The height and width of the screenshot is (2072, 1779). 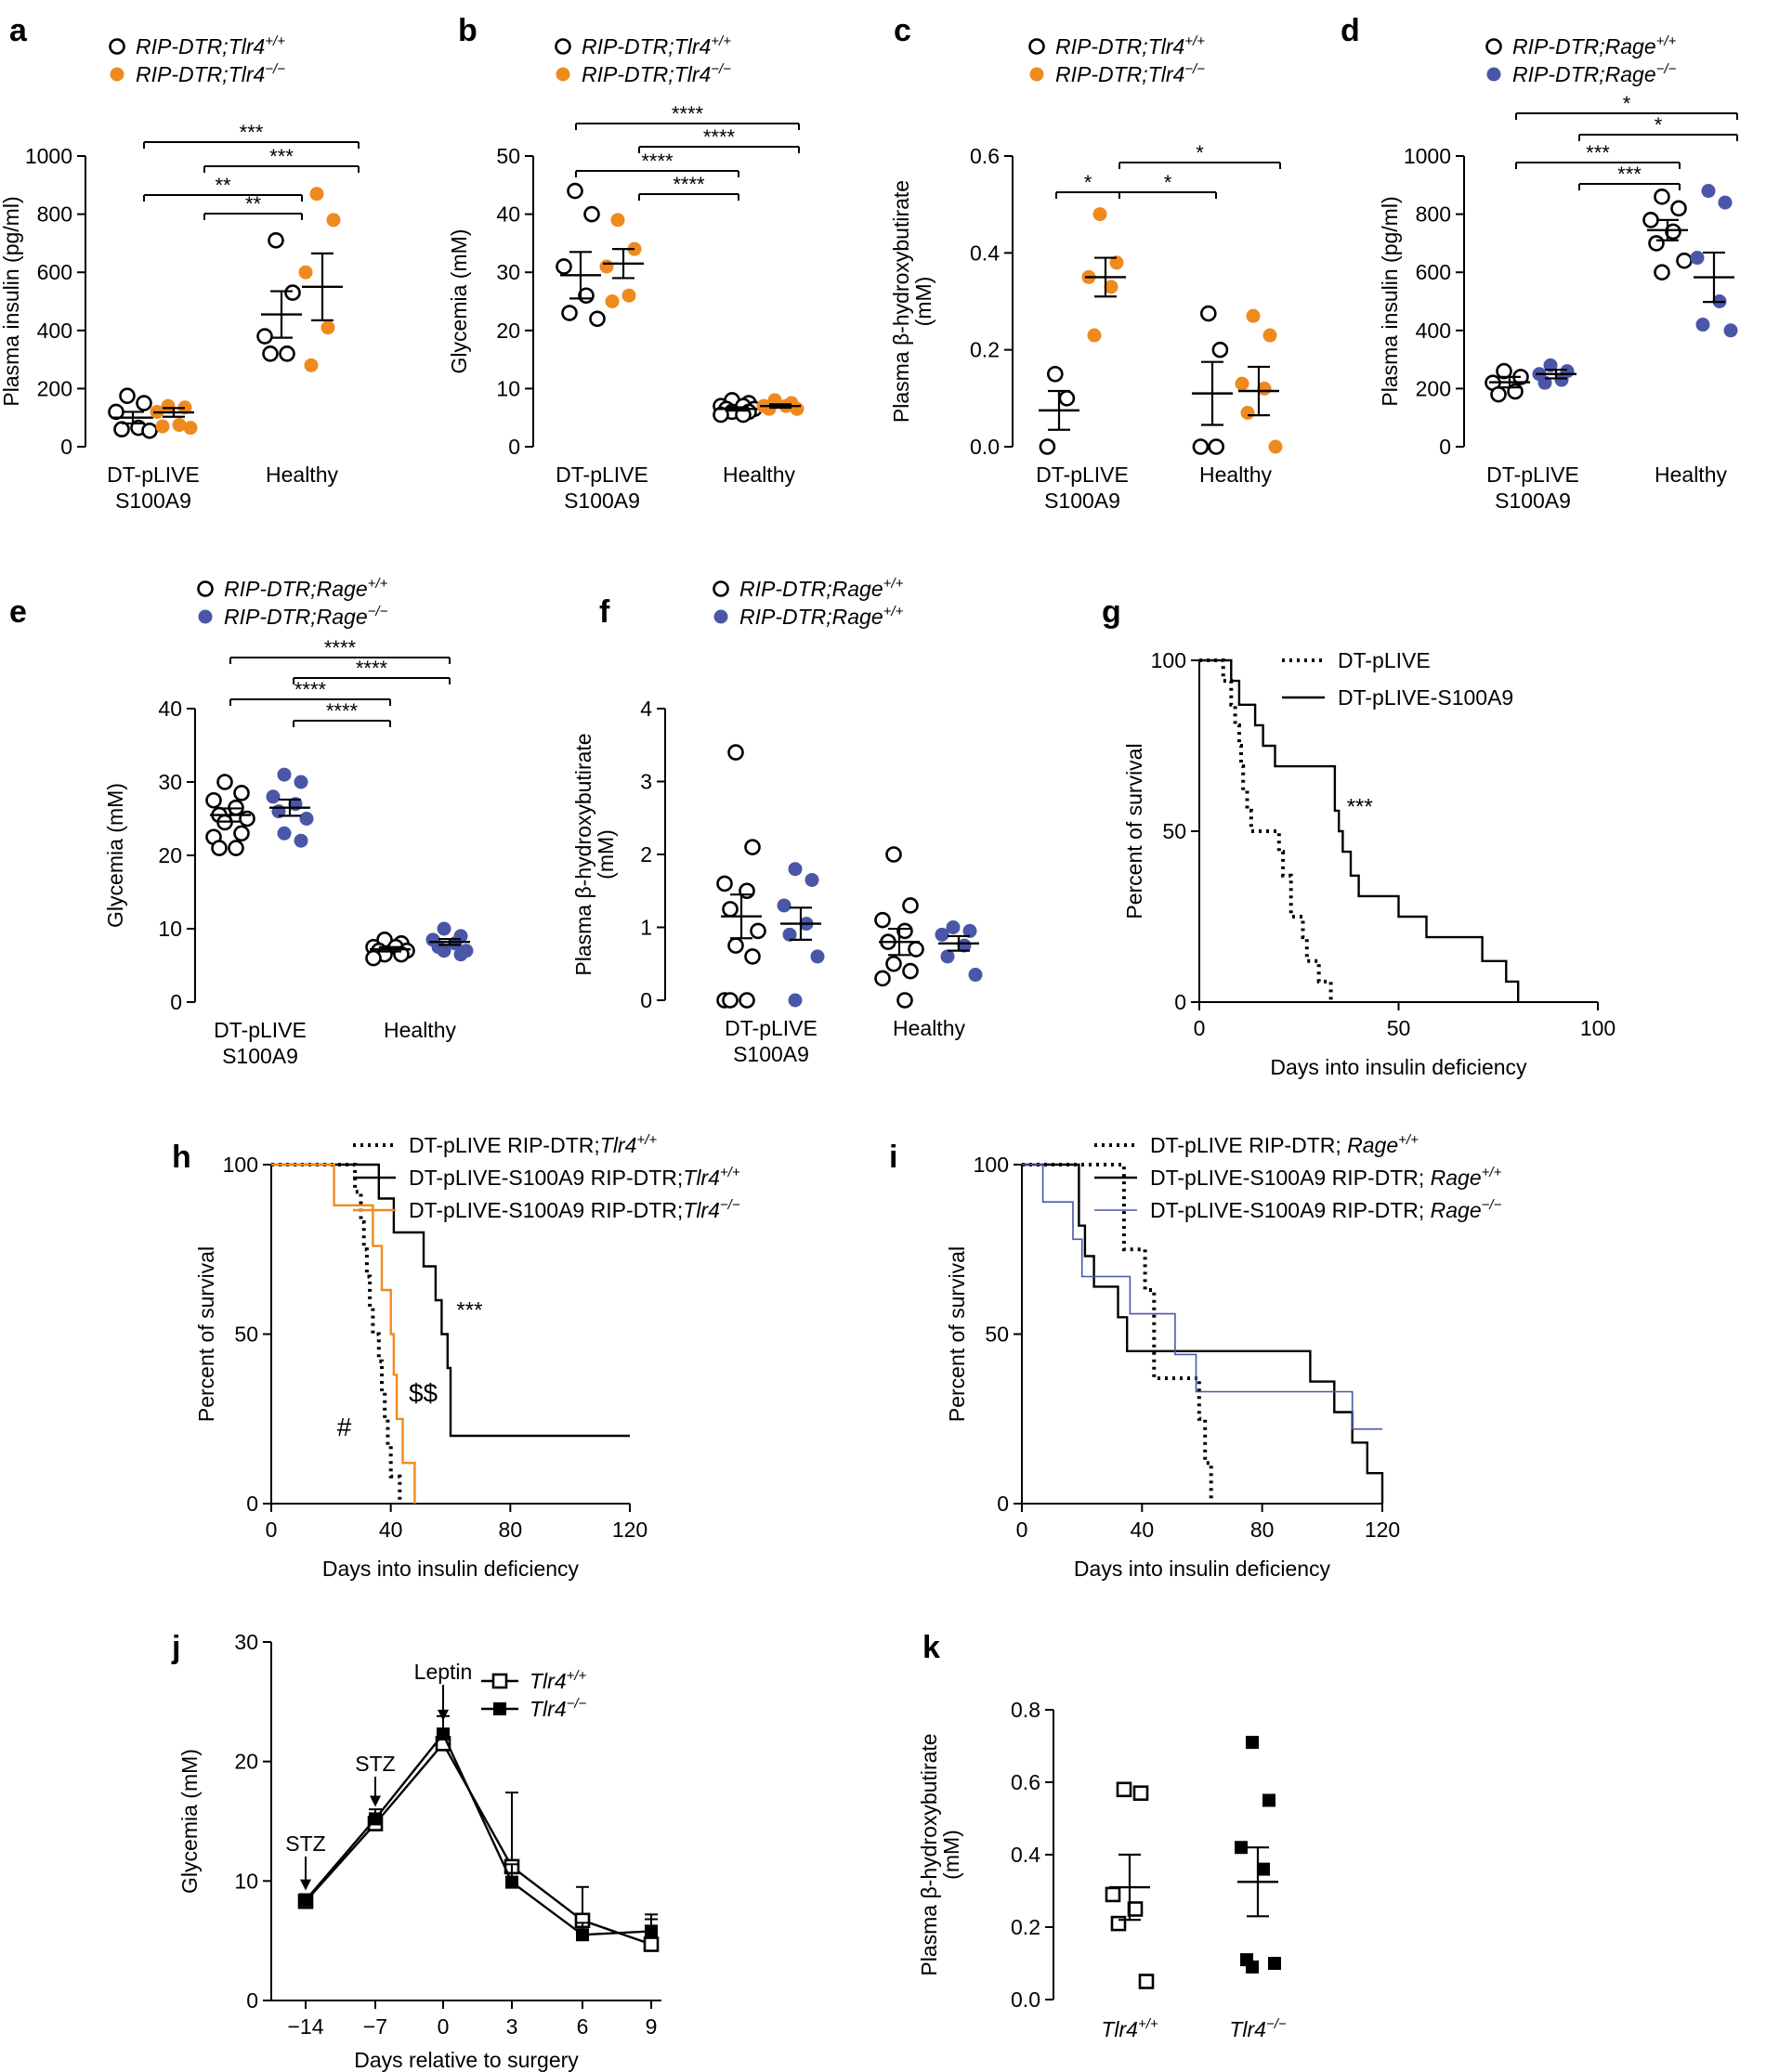 I want to click on y-tick-label: 0.0, so click(x=985, y=447).